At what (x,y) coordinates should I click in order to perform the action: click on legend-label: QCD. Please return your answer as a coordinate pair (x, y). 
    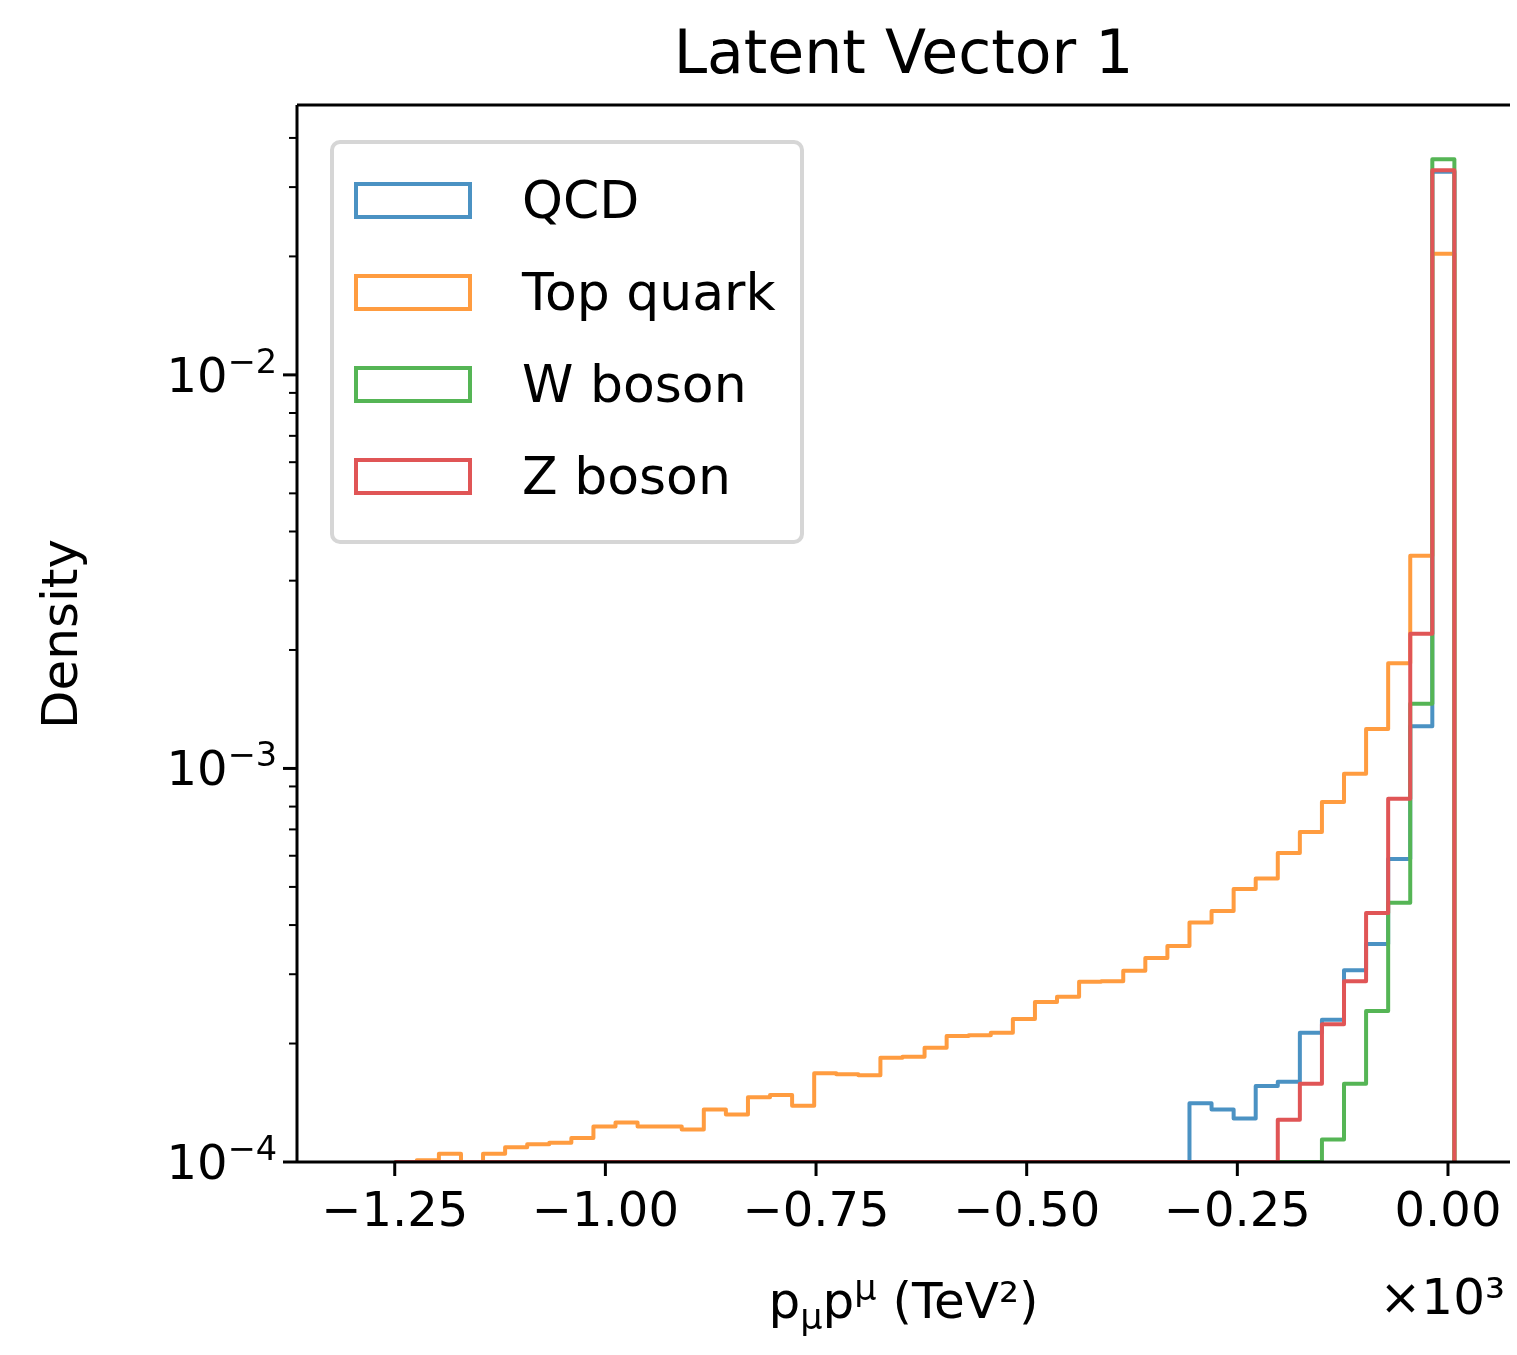
    Looking at the image, I should click on (581, 200).